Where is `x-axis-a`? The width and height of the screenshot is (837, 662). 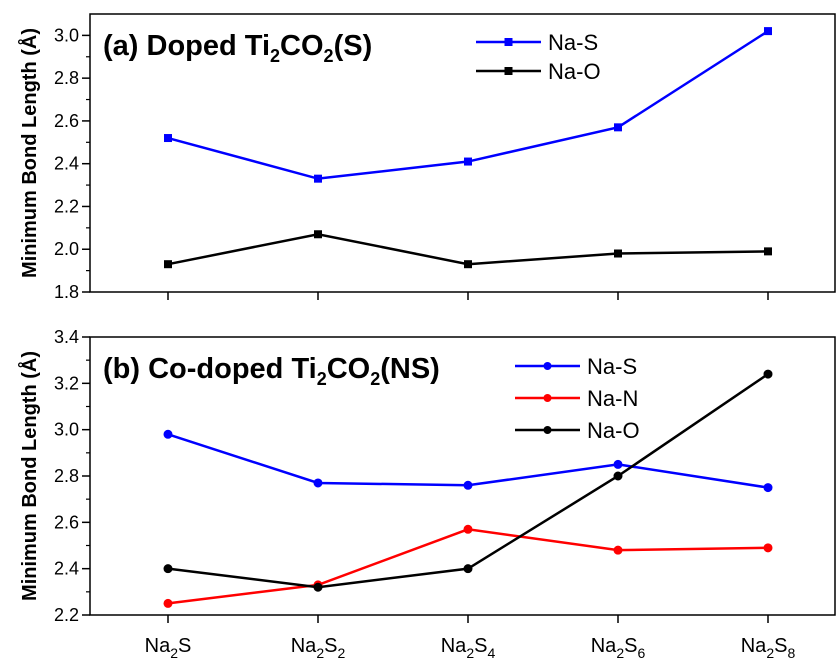
x-axis-a is located at coordinates (468, 296).